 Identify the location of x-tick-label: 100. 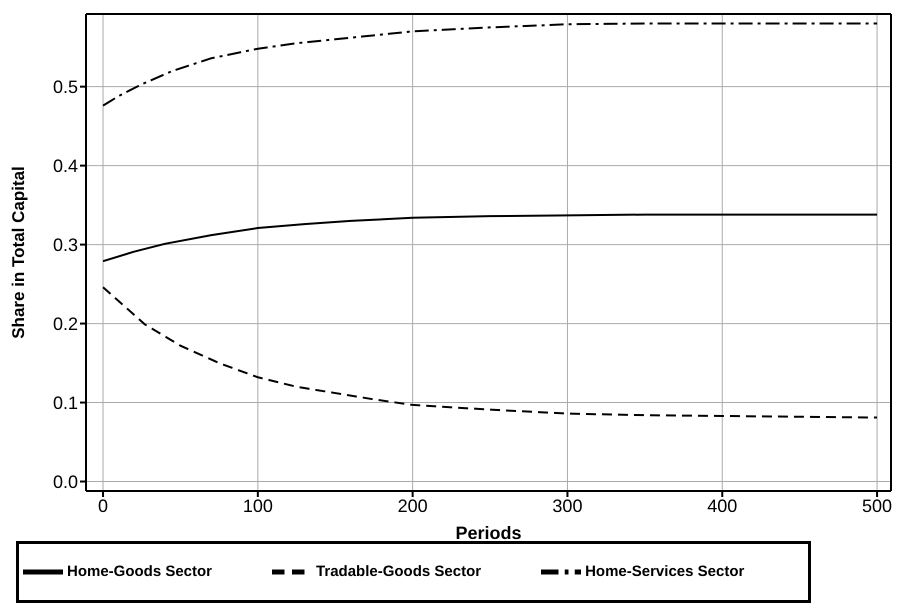
(257, 506).